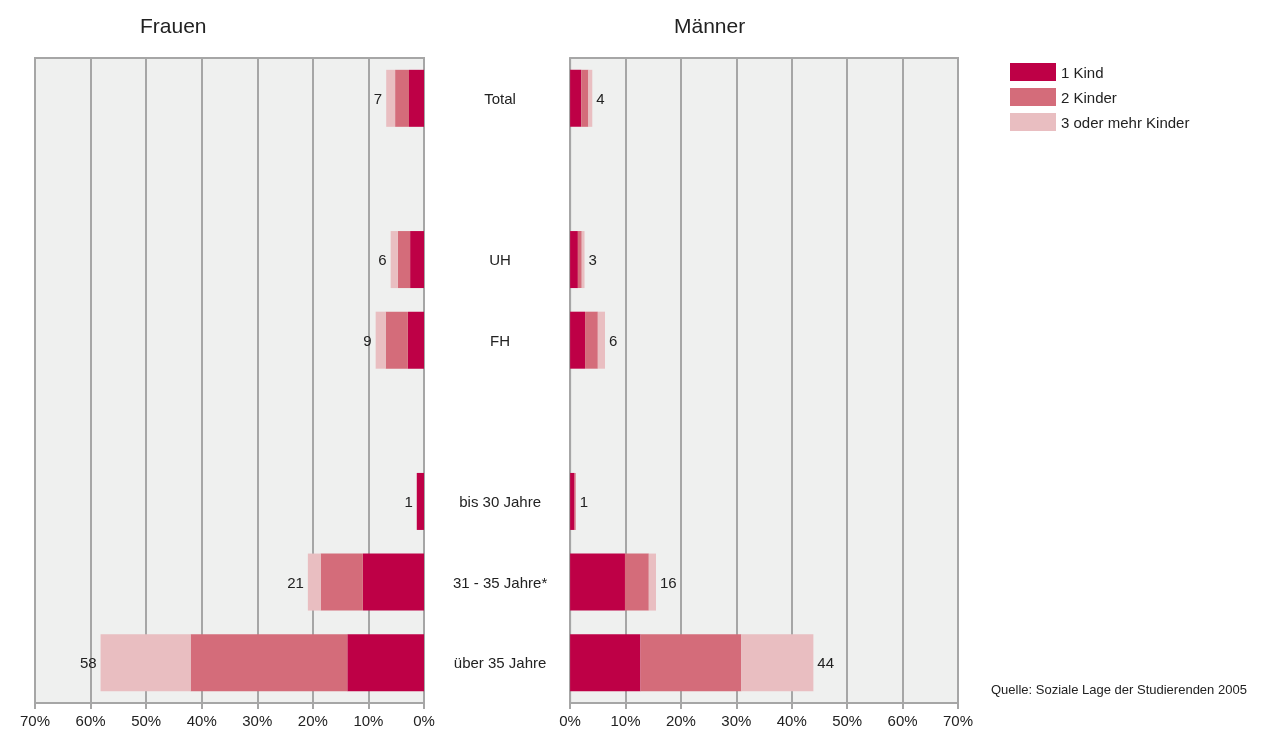 The height and width of the screenshot is (736, 1278). I want to click on total-label: 9, so click(367, 340).